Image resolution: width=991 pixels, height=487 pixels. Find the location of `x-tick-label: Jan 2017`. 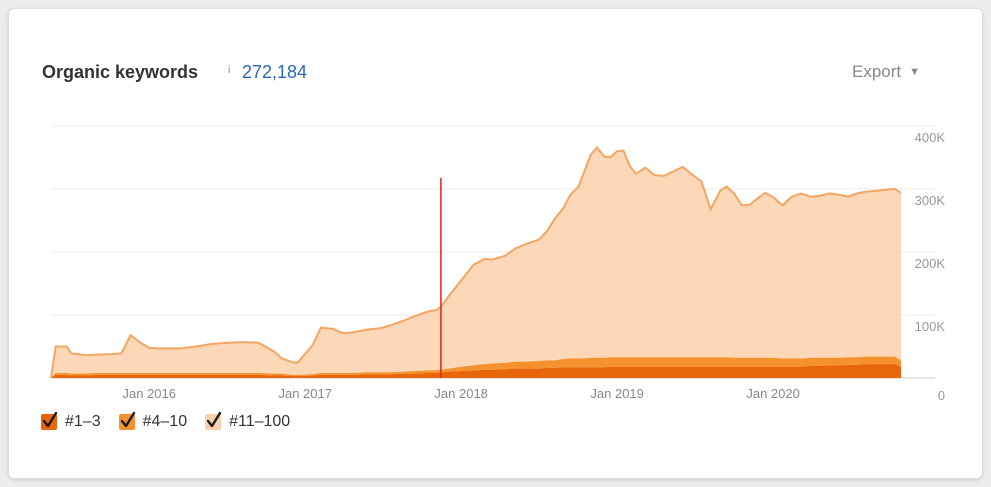

x-tick-label: Jan 2017 is located at coordinates (305, 393).